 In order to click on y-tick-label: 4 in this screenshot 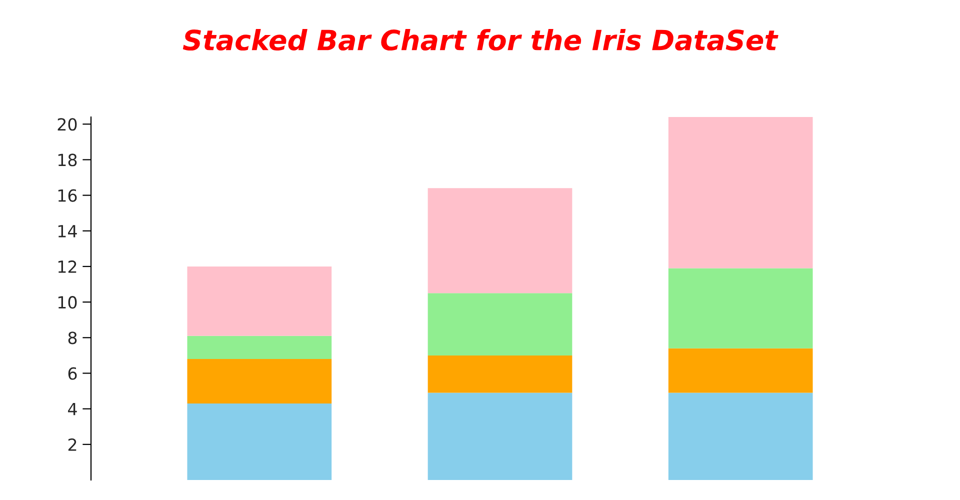, I will do `click(72, 409)`.